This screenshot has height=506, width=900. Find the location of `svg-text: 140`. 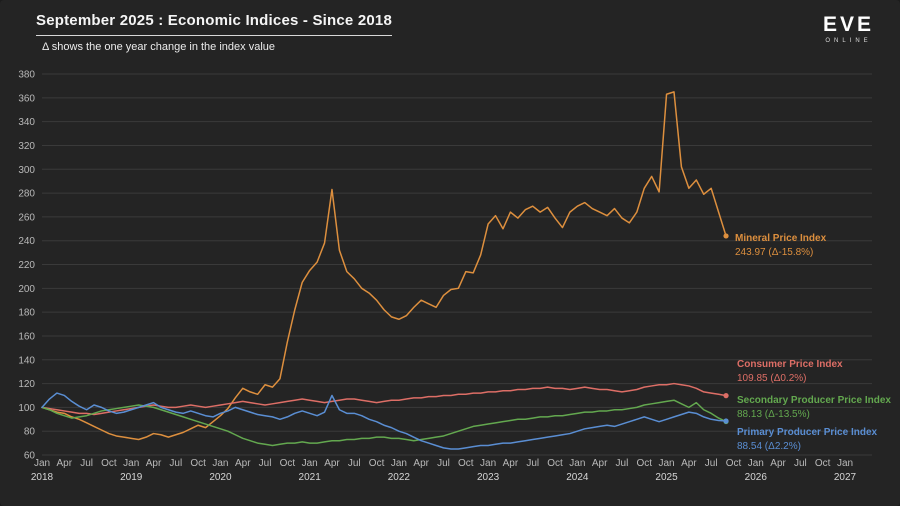

svg-text: 140 is located at coordinates (26, 360).